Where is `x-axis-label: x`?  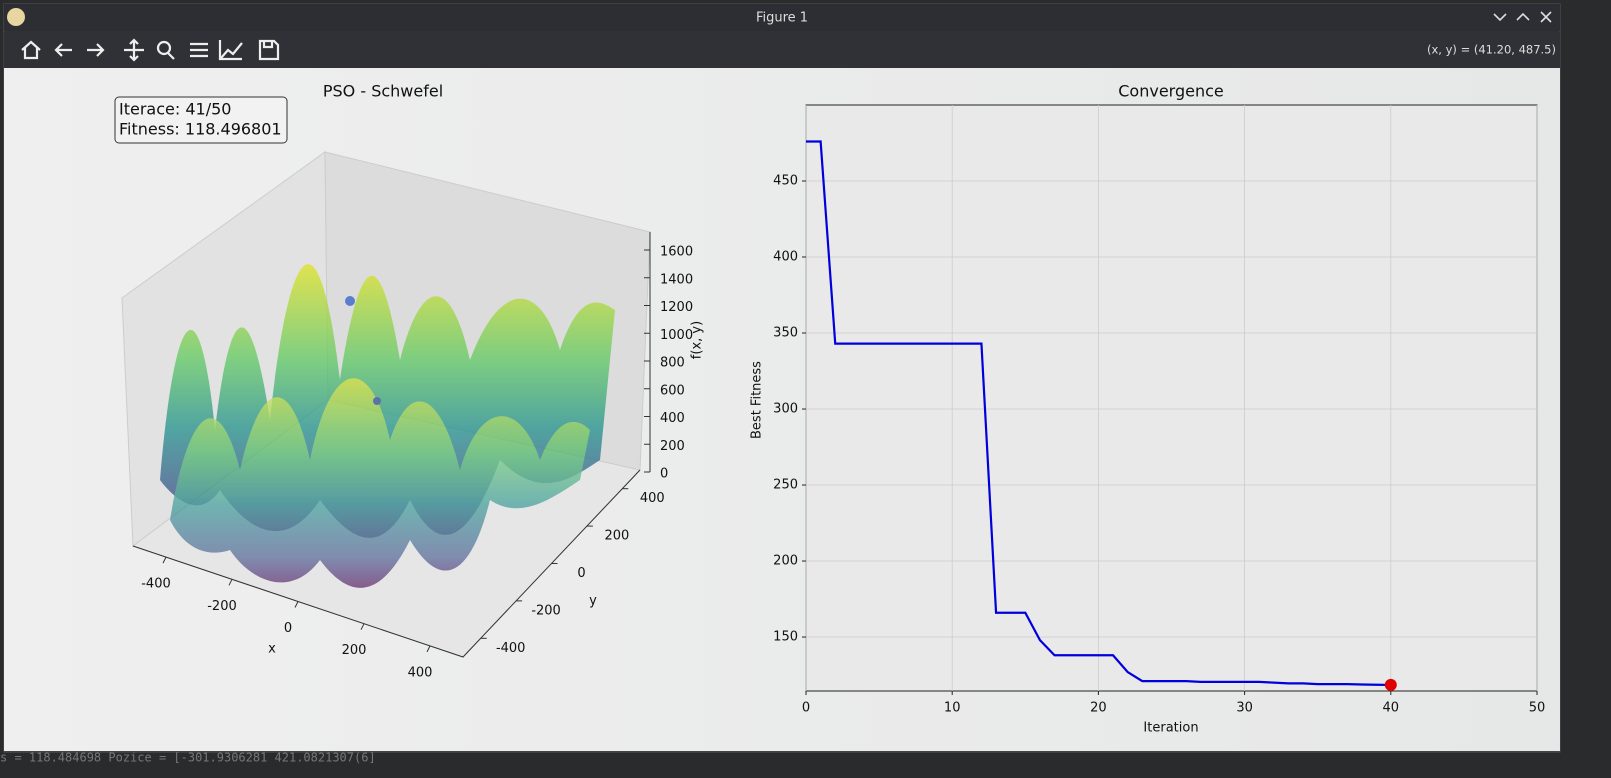
x-axis-label: x is located at coordinates (272, 649).